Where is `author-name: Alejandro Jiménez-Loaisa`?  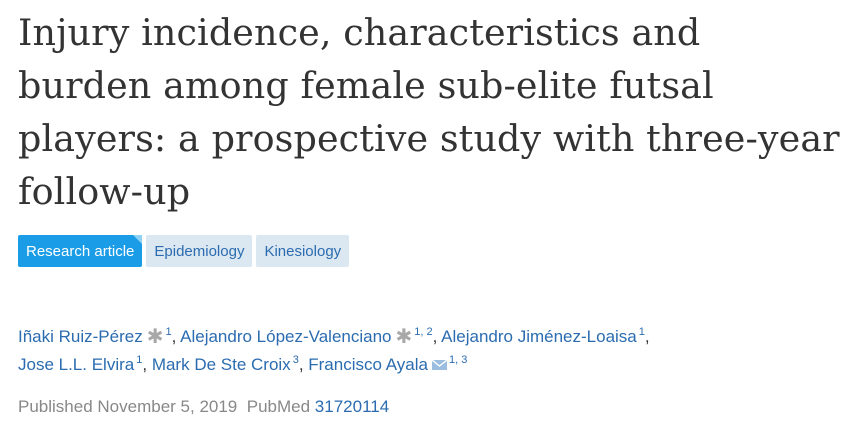
author-name: Alejandro Jiménez-Loaisa is located at coordinates (539, 336).